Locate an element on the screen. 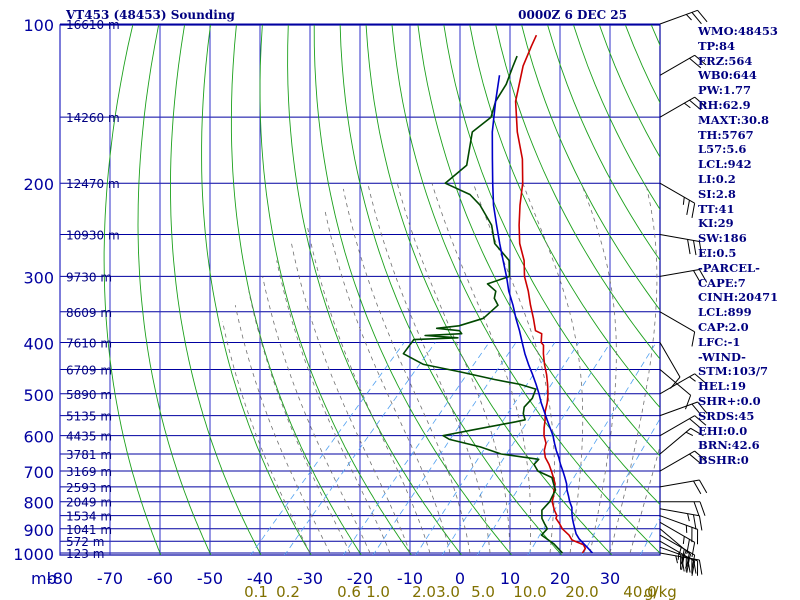 The width and height of the screenshot is (800, 600). index-item: HEL:19 is located at coordinates (722, 386).